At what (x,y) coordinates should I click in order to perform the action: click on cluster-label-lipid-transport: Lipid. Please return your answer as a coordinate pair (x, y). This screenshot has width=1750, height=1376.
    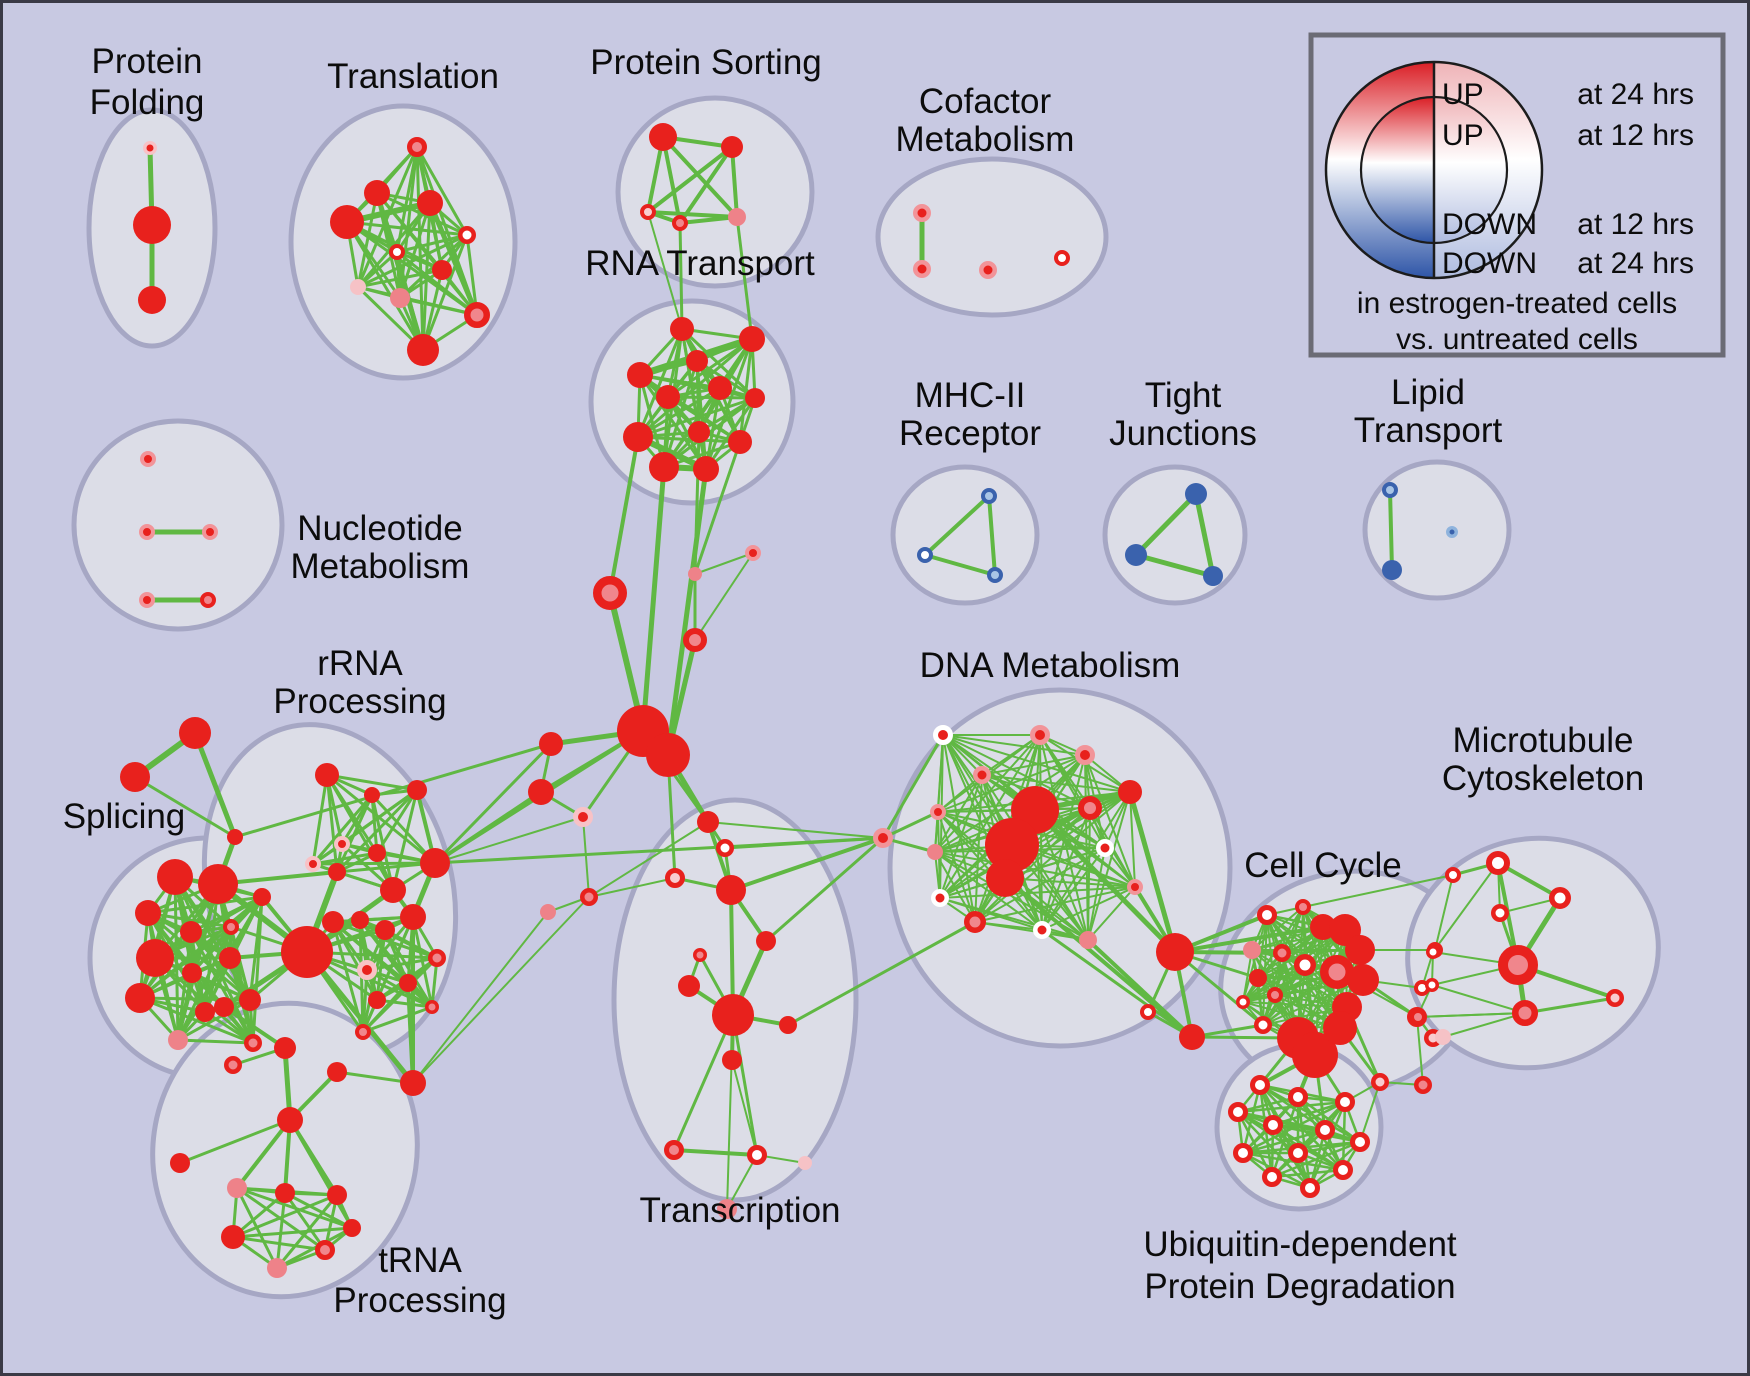
    Looking at the image, I should click on (1428, 392).